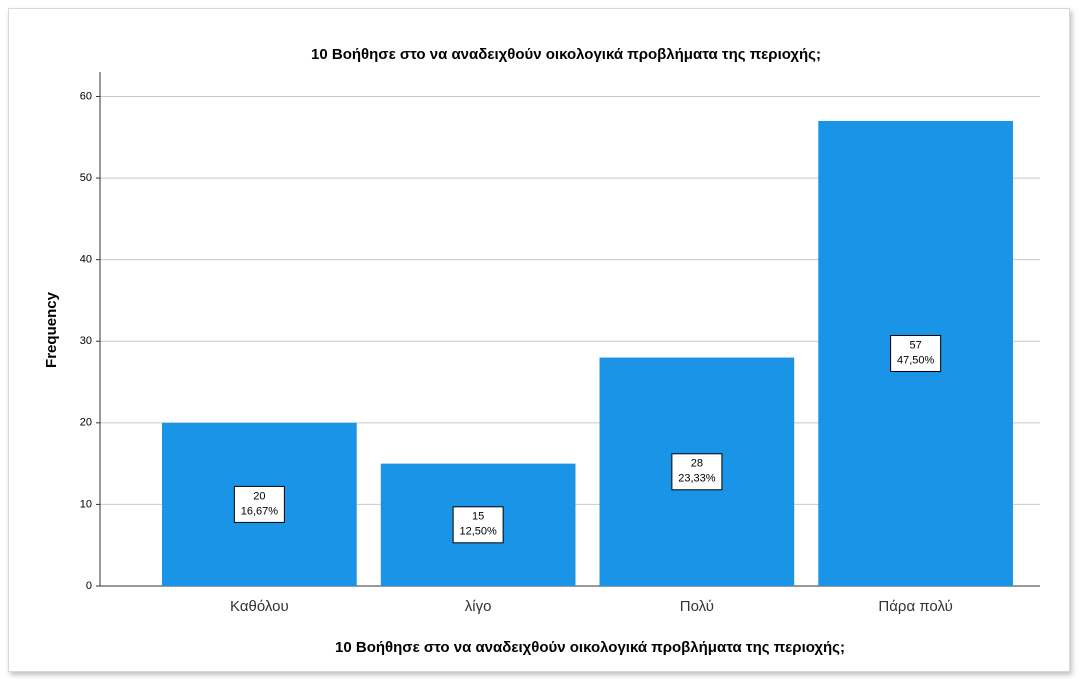  What do you see at coordinates (259, 496) in the screenshot?
I see `data-label-count: 20` at bounding box center [259, 496].